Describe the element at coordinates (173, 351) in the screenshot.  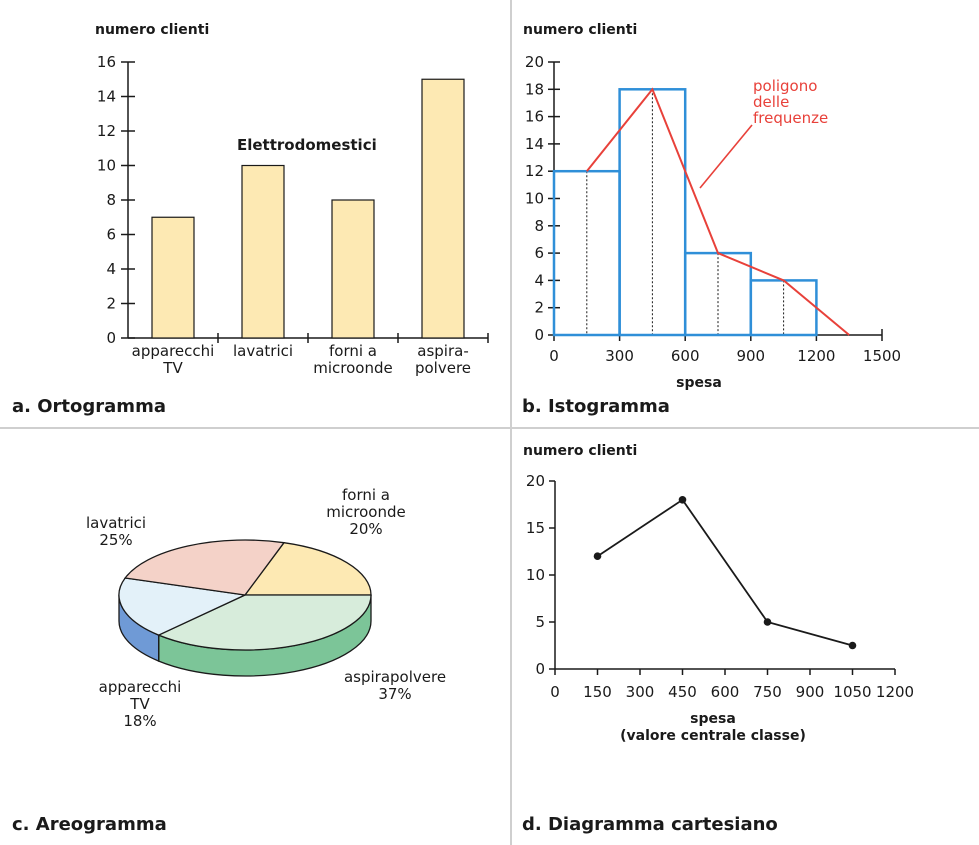
I see `ortogramma-category-label-line: apparecchi` at that location.